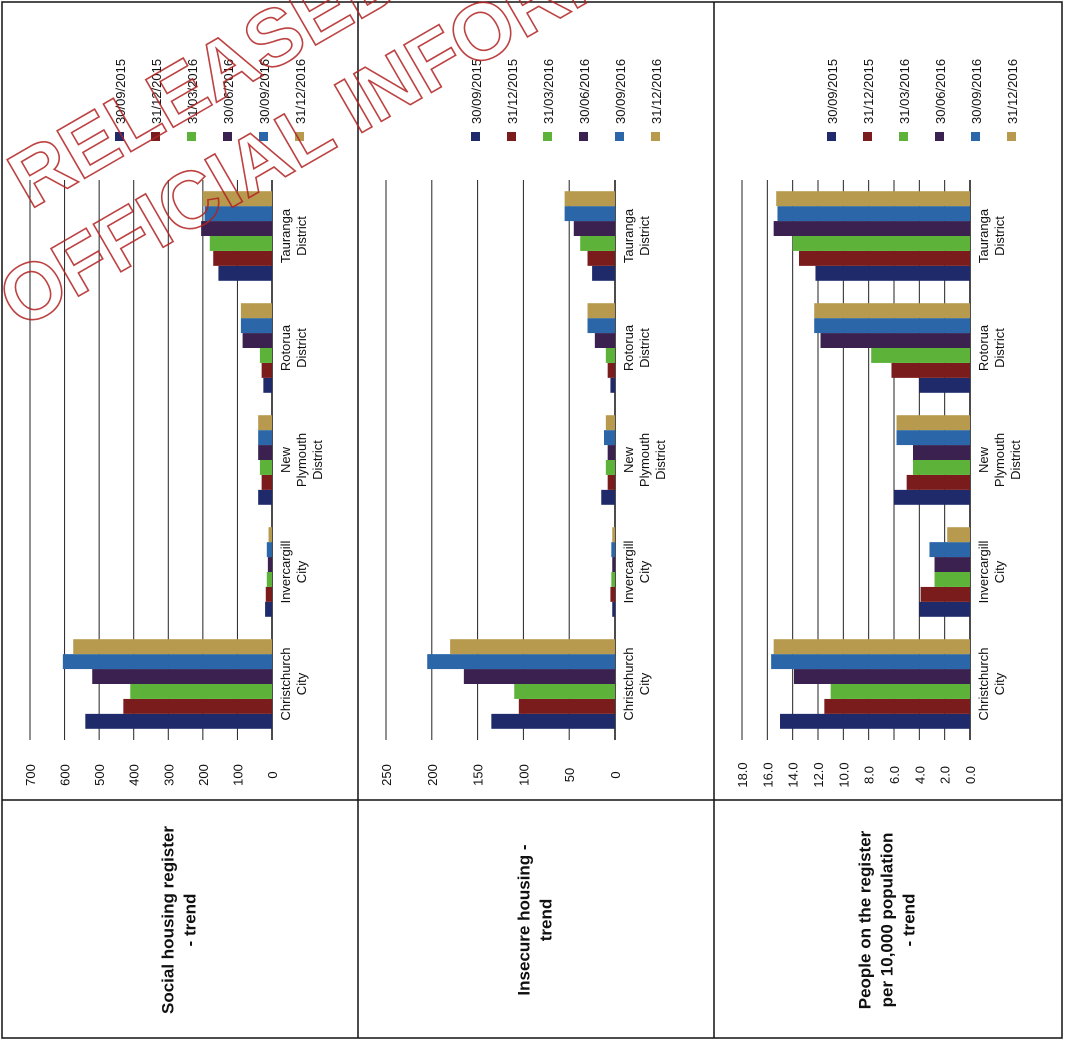 This screenshot has height=1041, width=1065. What do you see at coordinates (832, 91) in the screenshot?
I see `chart-2-legend-label-0: 30/09/2015` at bounding box center [832, 91].